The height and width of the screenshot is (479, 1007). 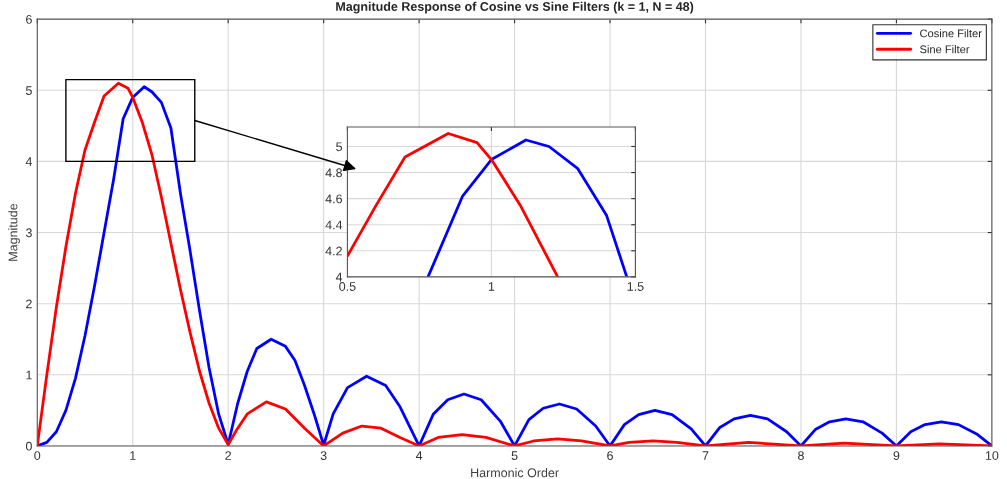 What do you see at coordinates (419, 455) in the screenshot?
I see `x-tick-label: 4` at bounding box center [419, 455].